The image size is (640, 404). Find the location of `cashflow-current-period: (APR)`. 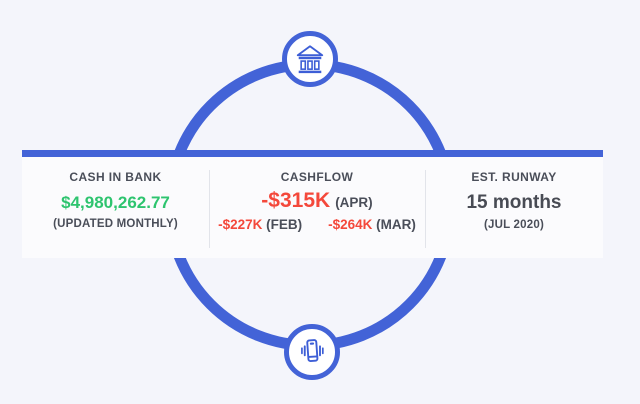

cashflow-current-period: (APR) is located at coordinates (354, 202).